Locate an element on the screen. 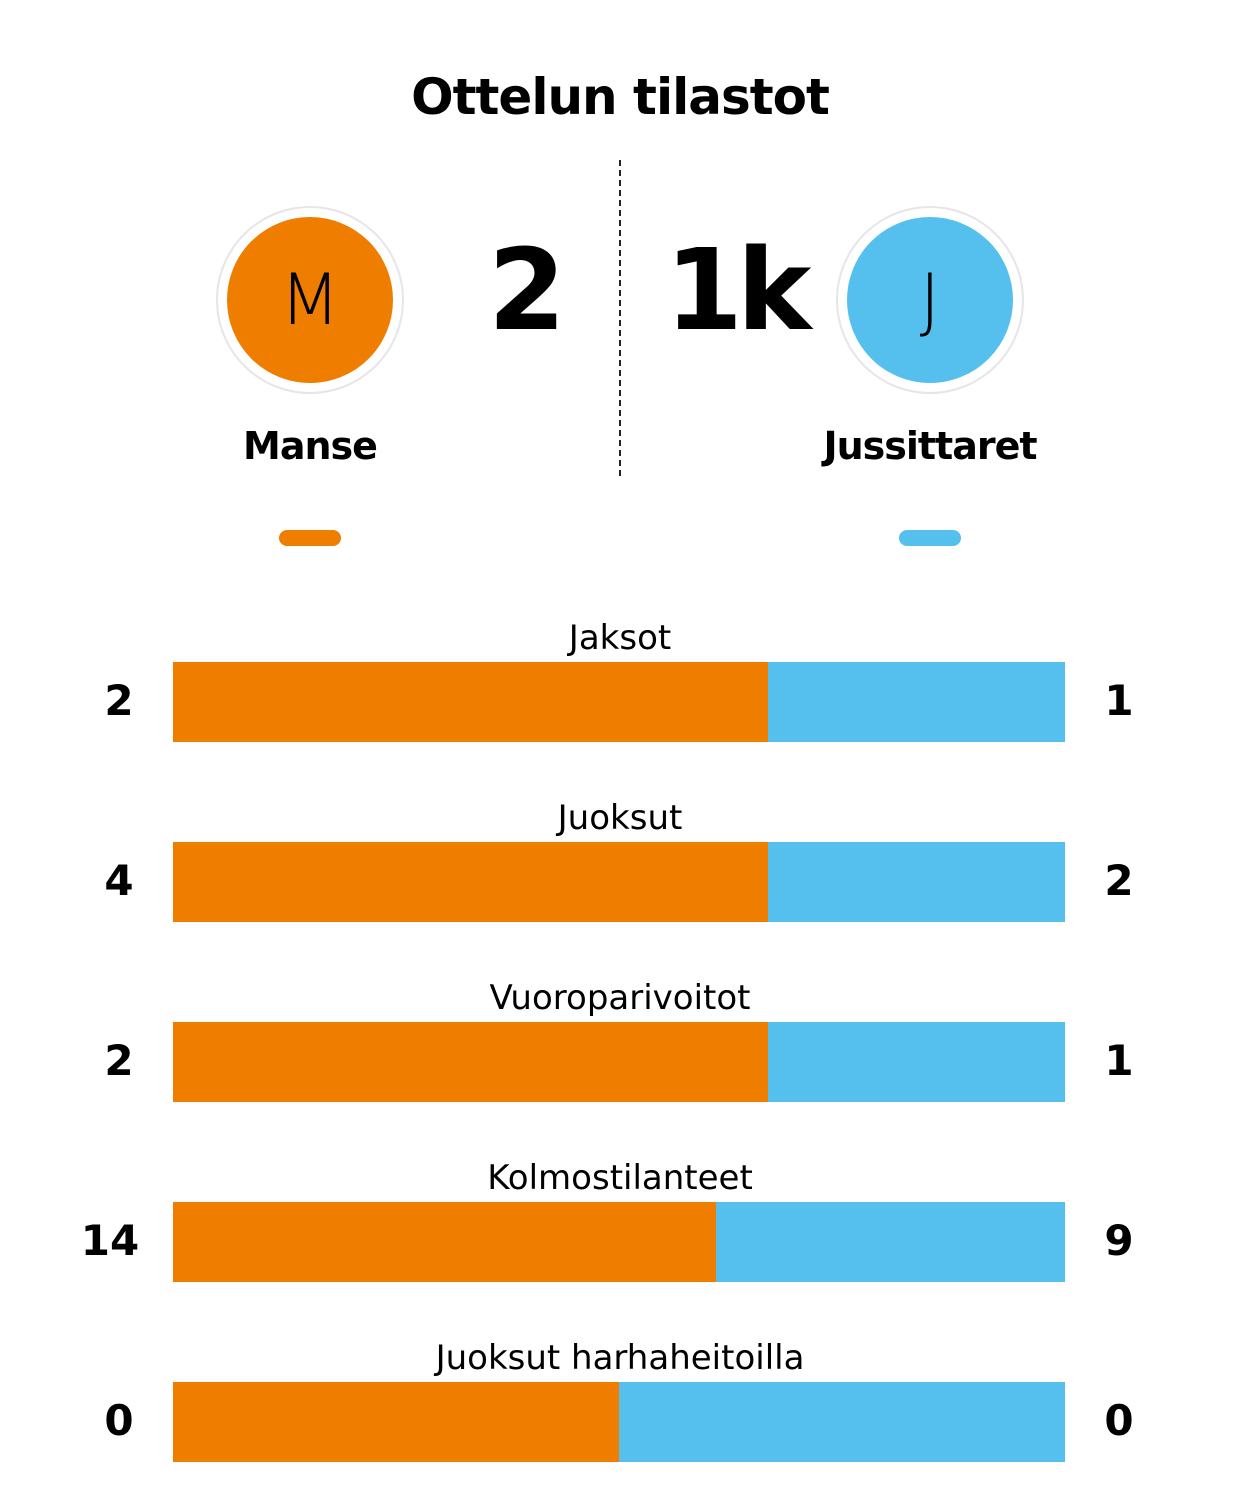  stat-row: Juoksut harhaheitoilla 0 0 is located at coordinates (620, 1412).